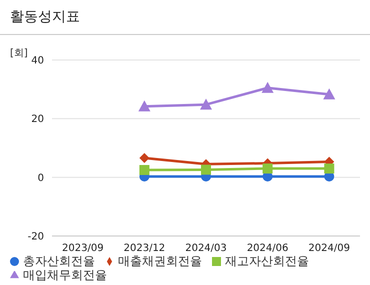 The width and height of the screenshot is (370, 285). What do you see at coordinates (59, 261) in the screenshot?
I see `legend-label: 총자산회전율` at bounding box center [59, 261].